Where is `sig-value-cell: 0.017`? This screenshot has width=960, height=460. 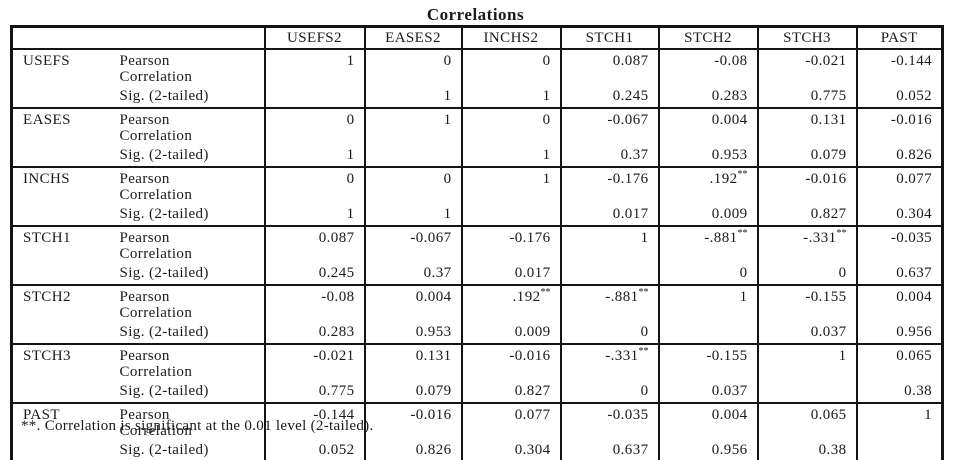
sig-value-cell: 0.017 is located at coordinates (511, 273).